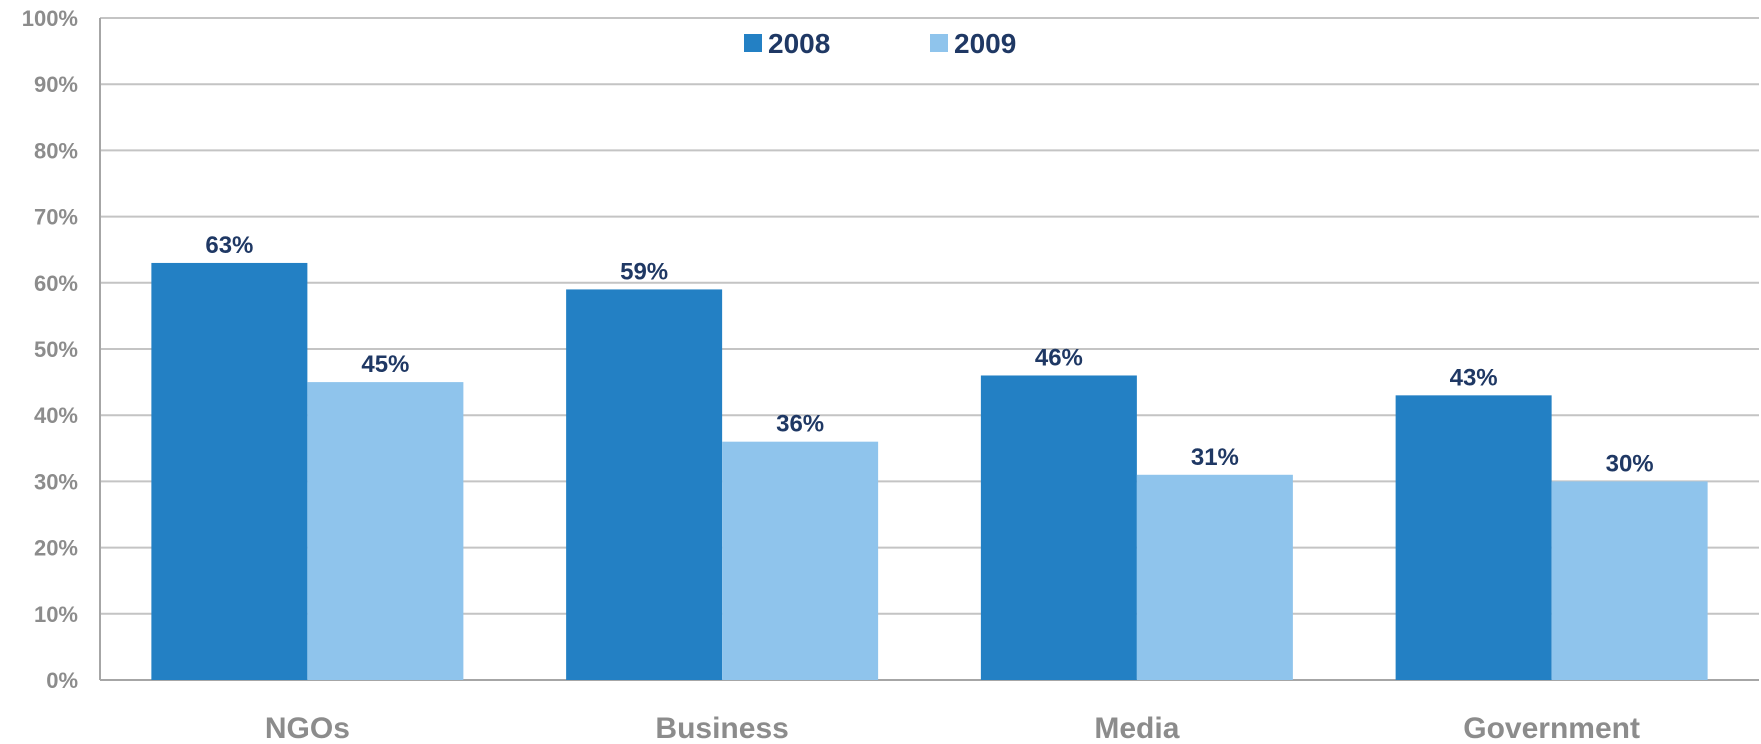 Image resolution: width=1761 pixels, height=744 pixels. I want to click on y-tick-label: 80%, so click(56, 150).